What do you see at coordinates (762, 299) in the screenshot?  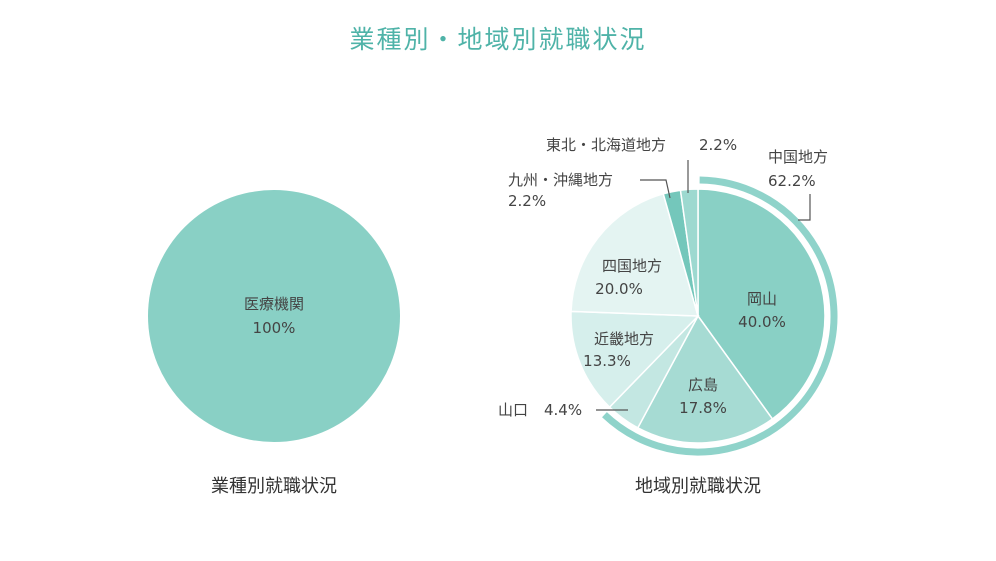 I see `slice-label-okayama: 岡山` at bounding box center [762, 299].